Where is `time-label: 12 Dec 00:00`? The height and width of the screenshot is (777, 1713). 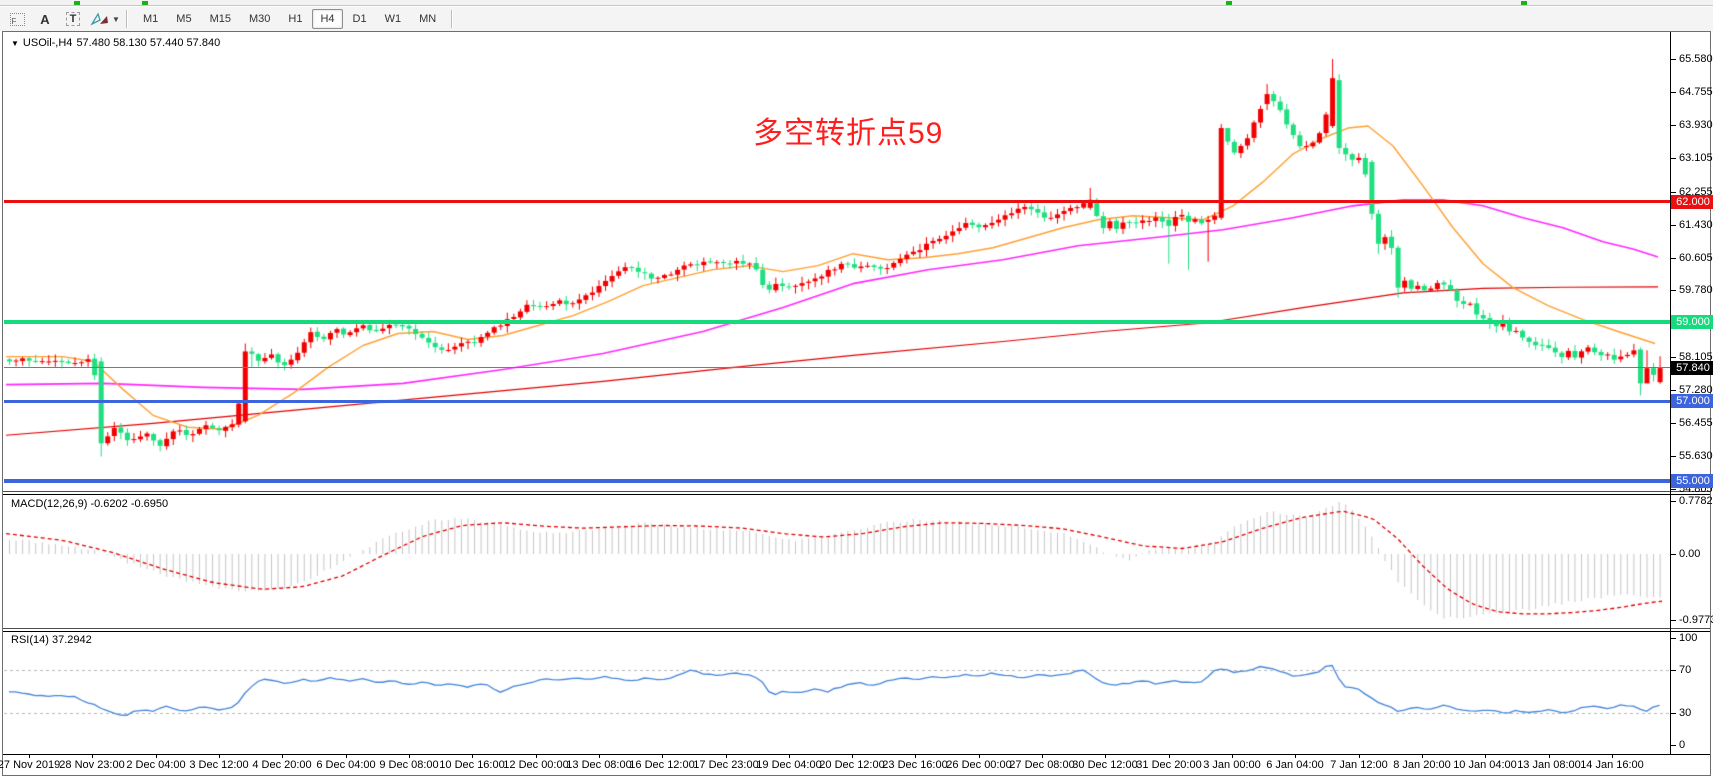 time-label: 12 Dec 00:00 is located at coordinates (536, 765).